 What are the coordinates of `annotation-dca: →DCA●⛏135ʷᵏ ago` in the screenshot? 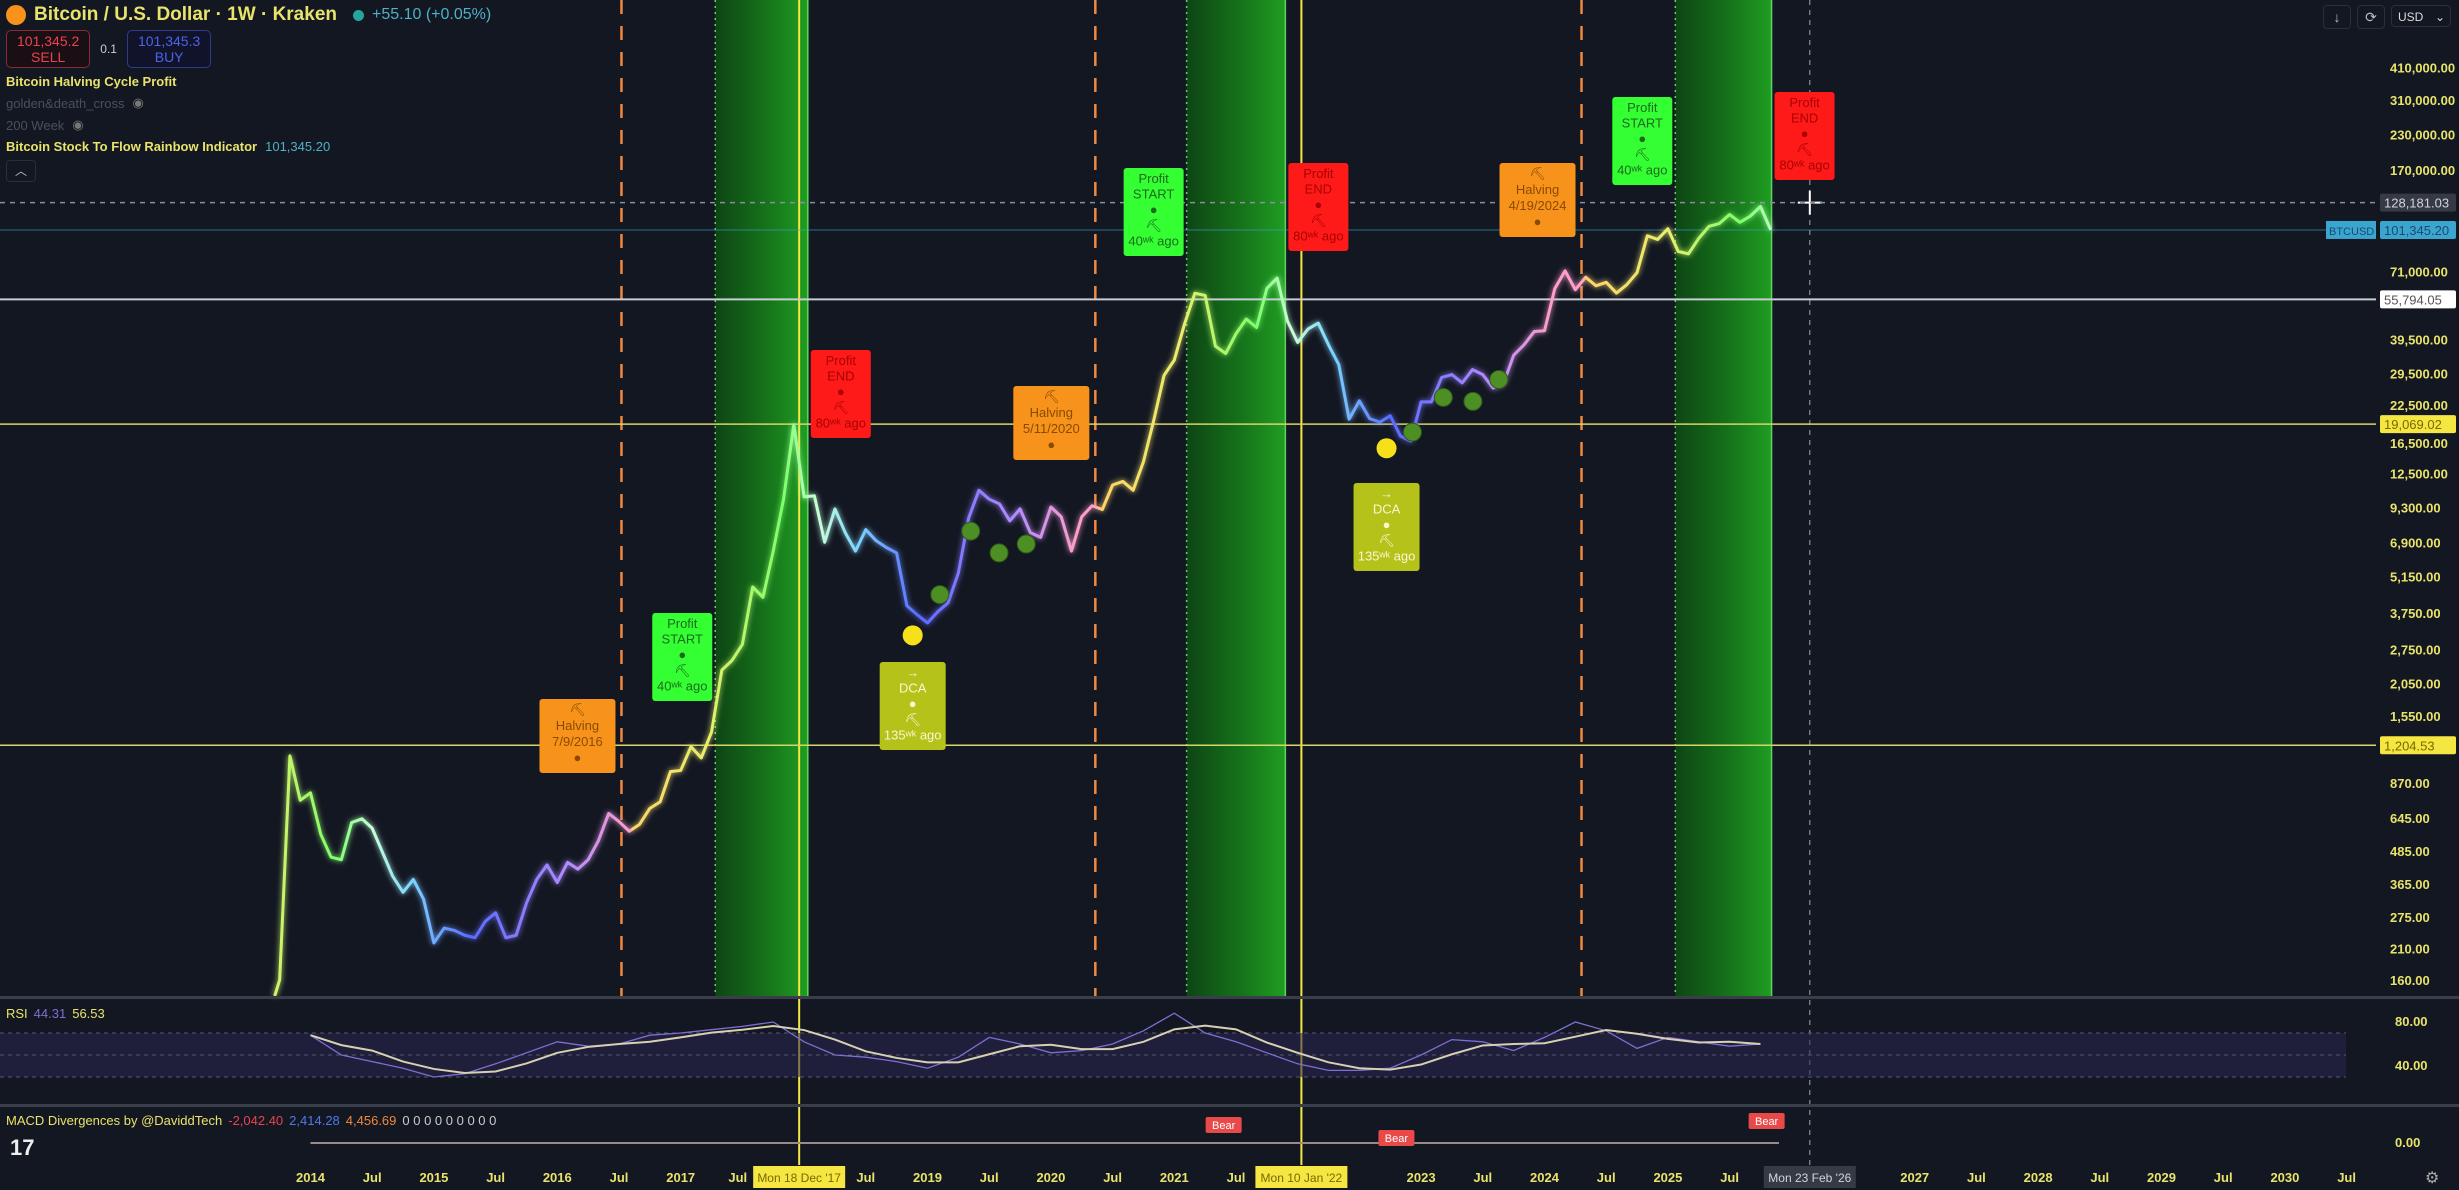 It's located at (1386, 527).